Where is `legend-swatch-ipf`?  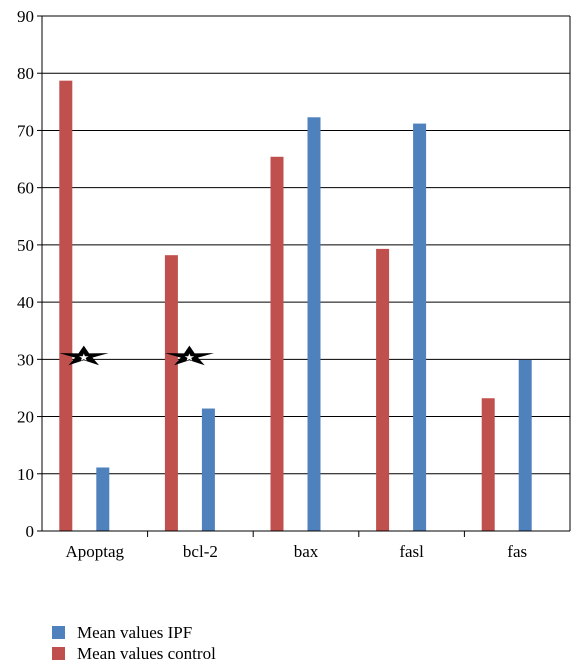
legend-swatch-ipf is located at coordinates (58, 632).